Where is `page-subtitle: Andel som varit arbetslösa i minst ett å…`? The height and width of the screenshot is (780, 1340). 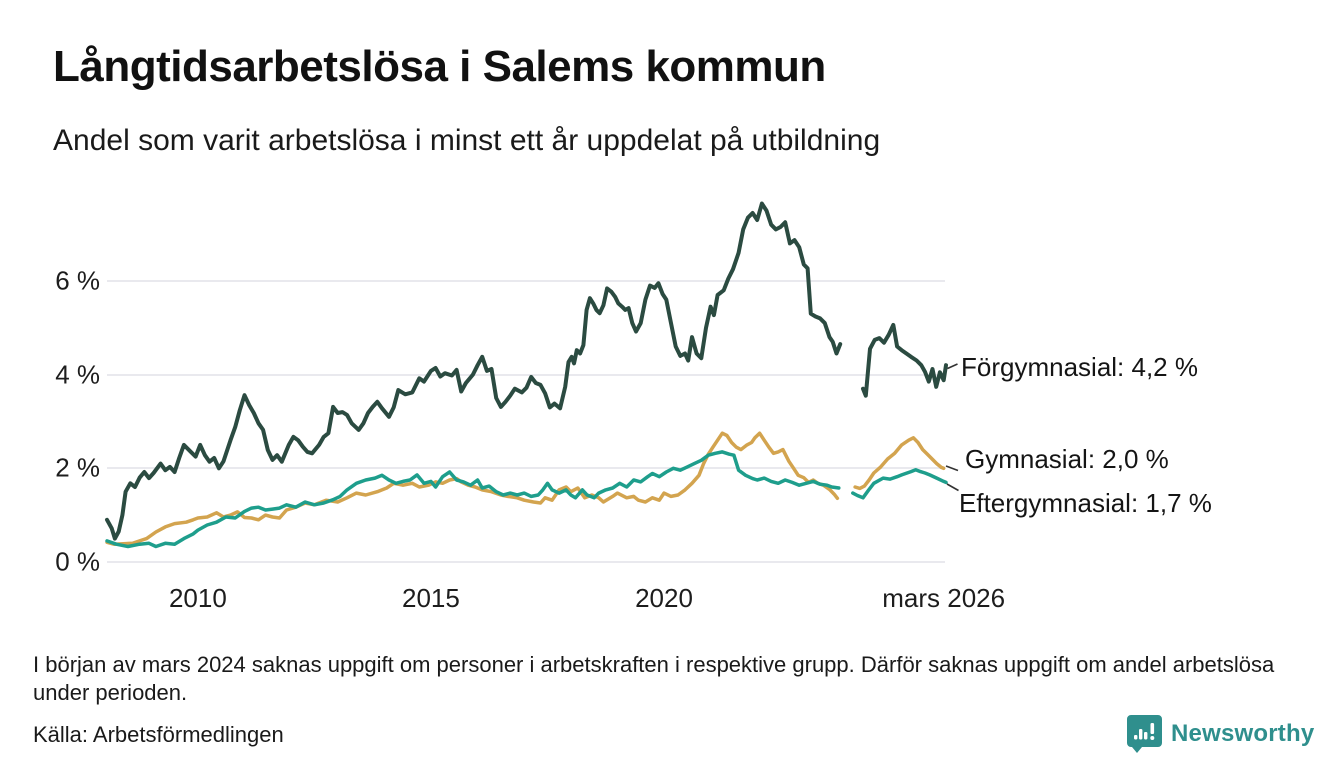
page-subtitle: Andel som varit arbetslösa i minst ett å… is located at coordinates (467, 140).